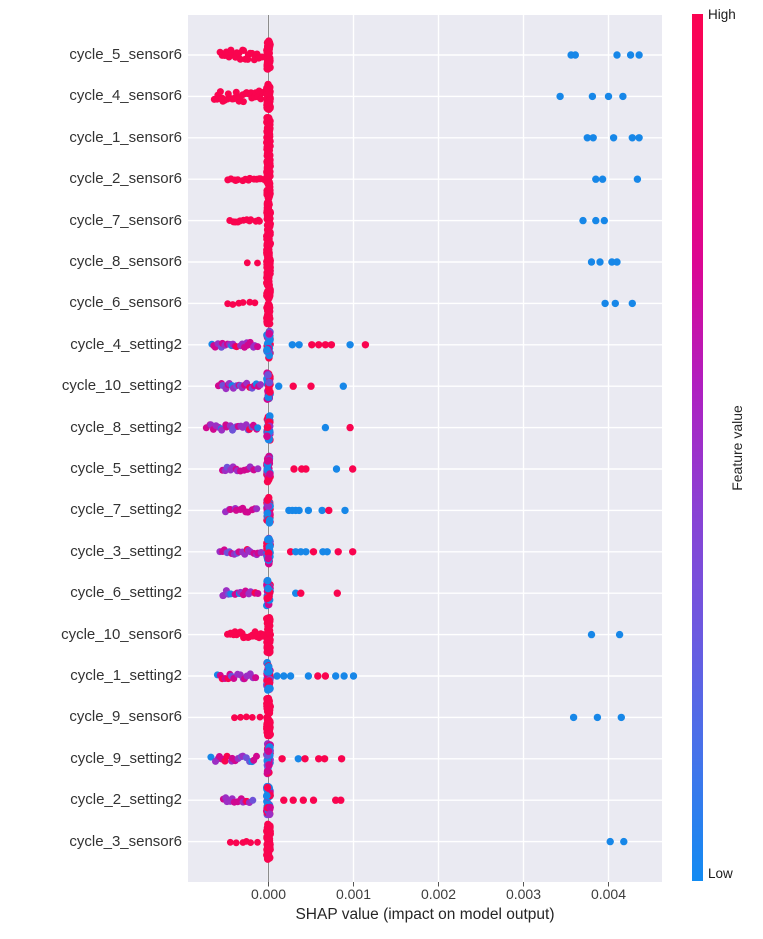  I want to click on y-tick-label: cycle_9_sensor6, so click(125, 717).